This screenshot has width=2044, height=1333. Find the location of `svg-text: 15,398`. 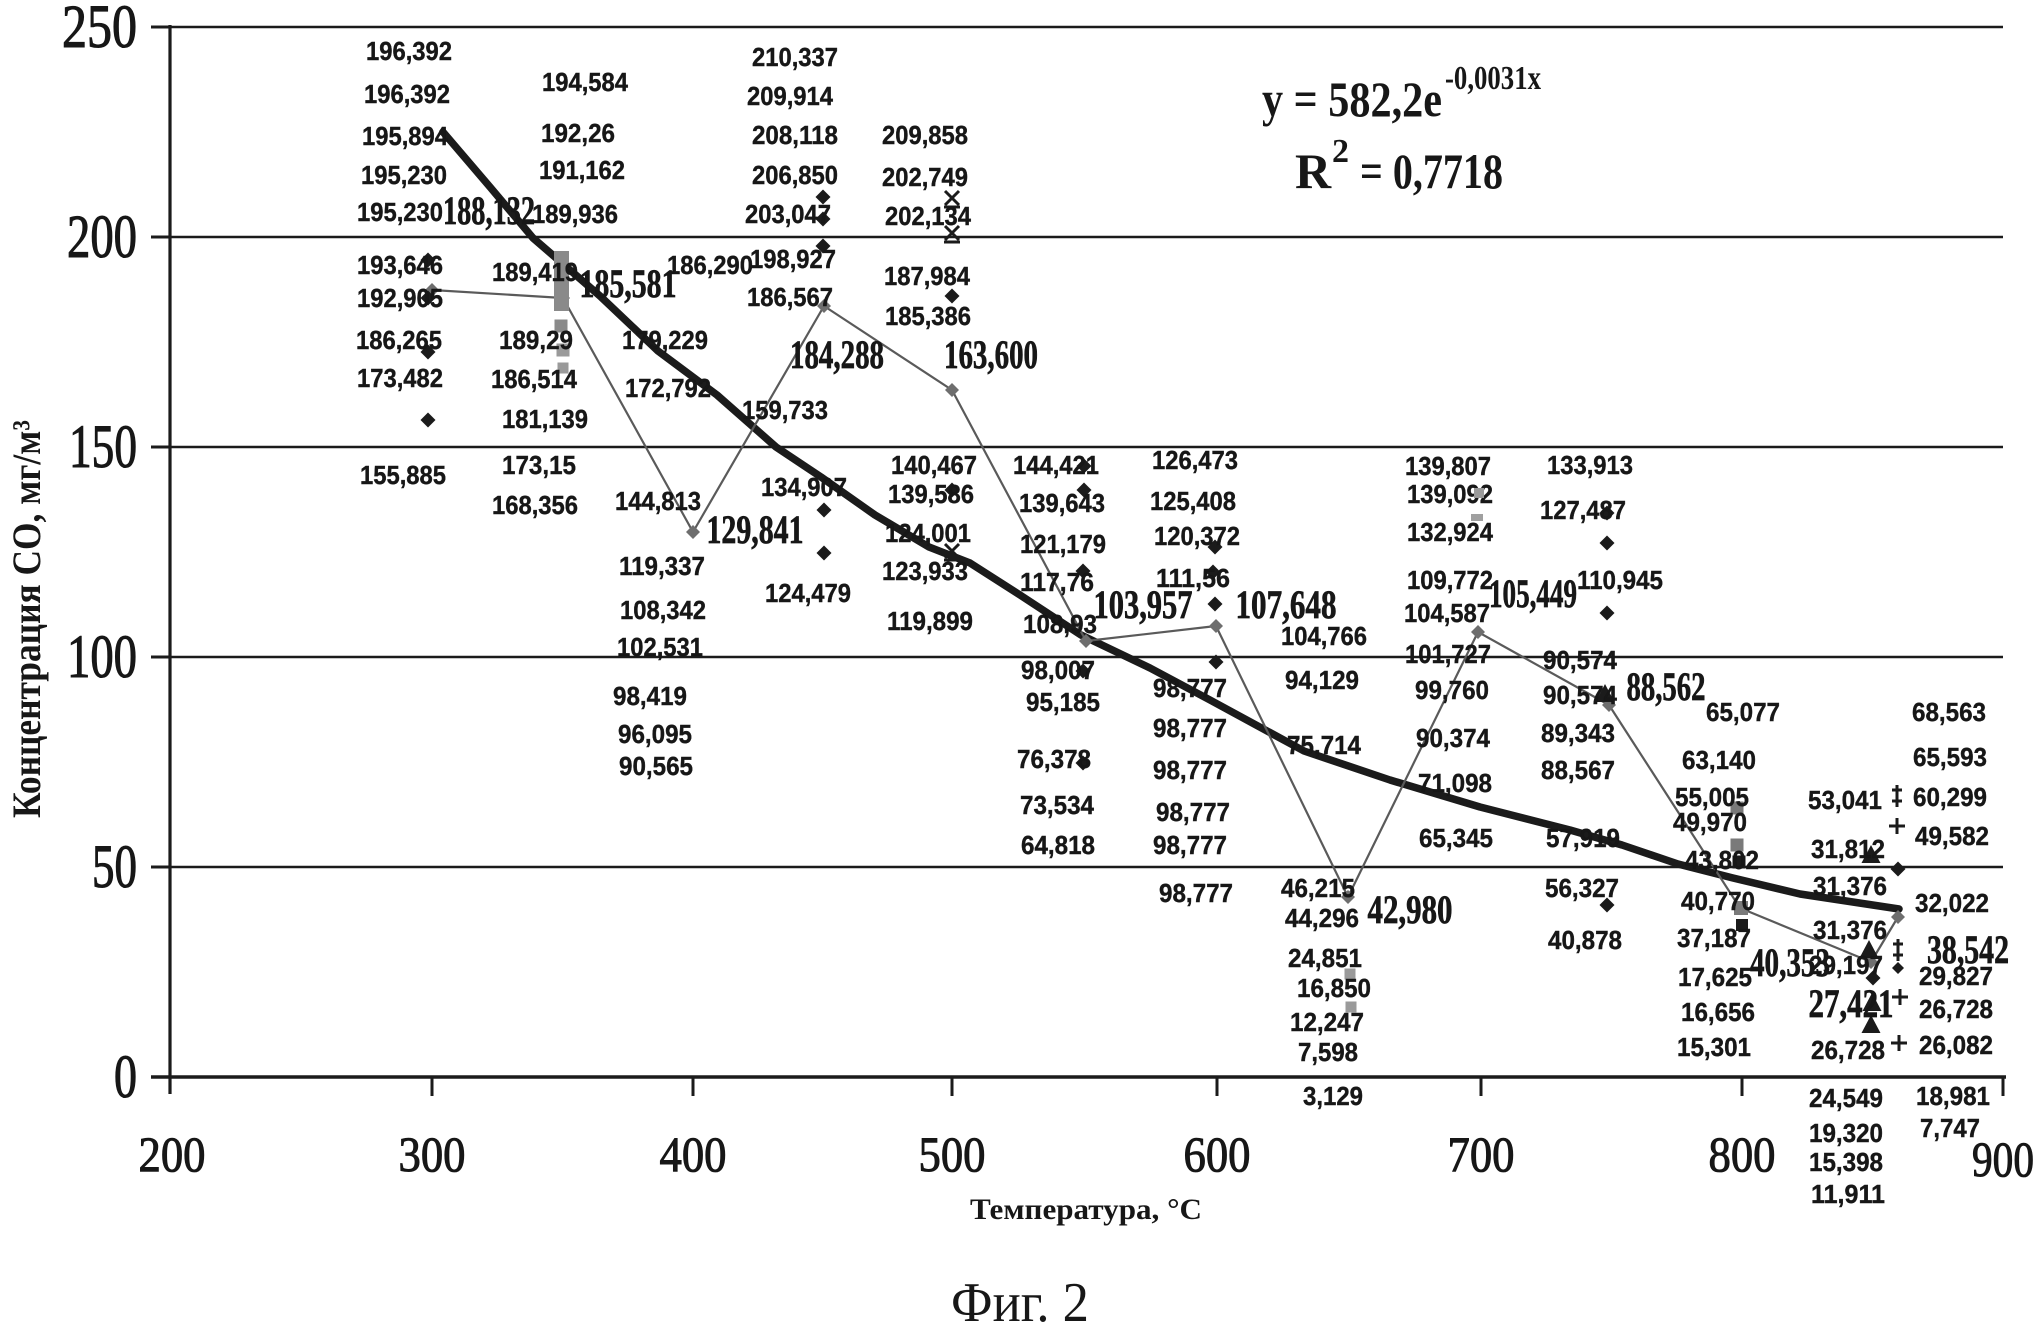

svg-text: 15,398 is located at coordinates (1846, 1162).